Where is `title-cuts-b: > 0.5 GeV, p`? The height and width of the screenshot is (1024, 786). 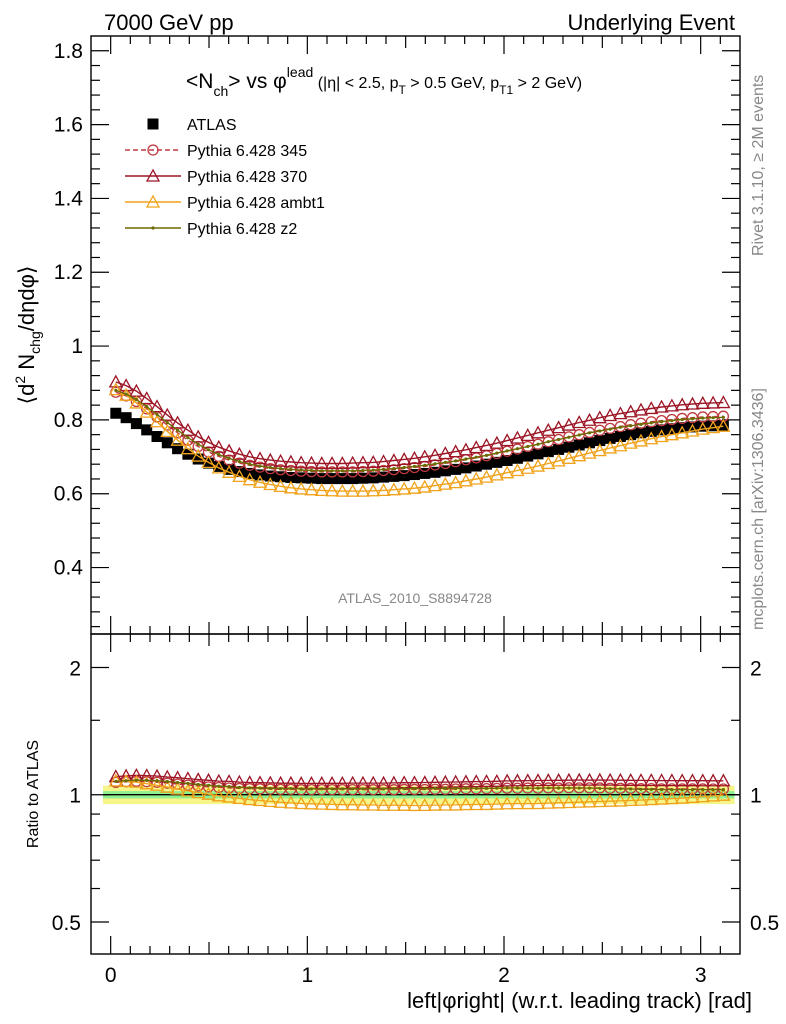
title-cuts-b: > 0.5 GeV, p is located at coordinates (452, 83).